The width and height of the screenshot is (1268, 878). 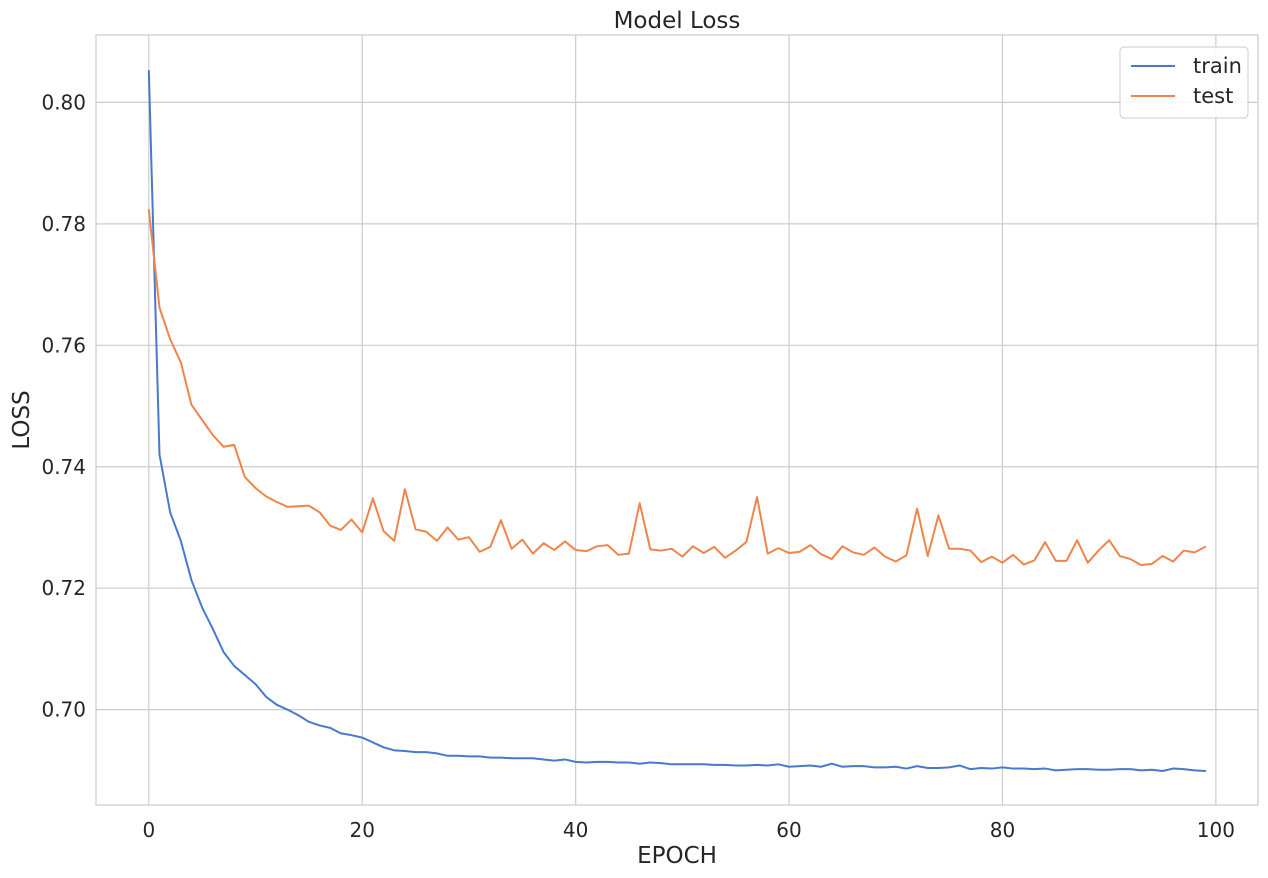 What do you see at coordinates (63, 467) in the screenshot?
I see `y-tick-label: 0.74` at bounding box center [63, 467].